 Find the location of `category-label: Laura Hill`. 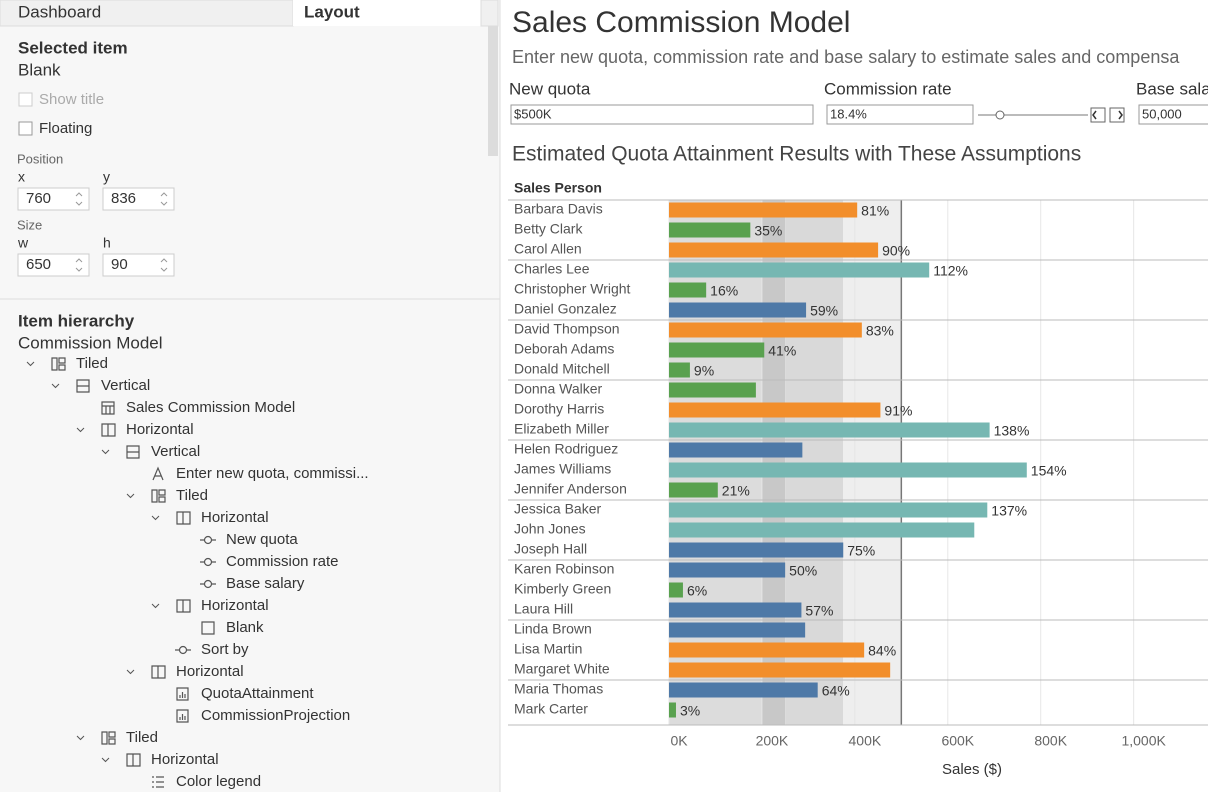

category-label: Laura Hill is located at coordinates (543, 609).